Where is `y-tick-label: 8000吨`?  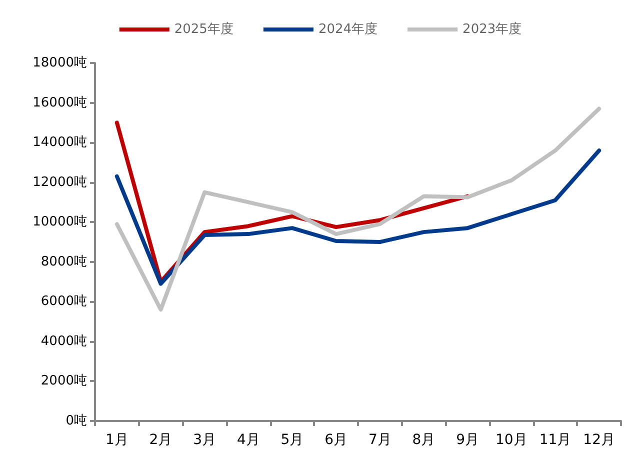
y-tick-label: 8000吨 is located at coordinates (63, 262).